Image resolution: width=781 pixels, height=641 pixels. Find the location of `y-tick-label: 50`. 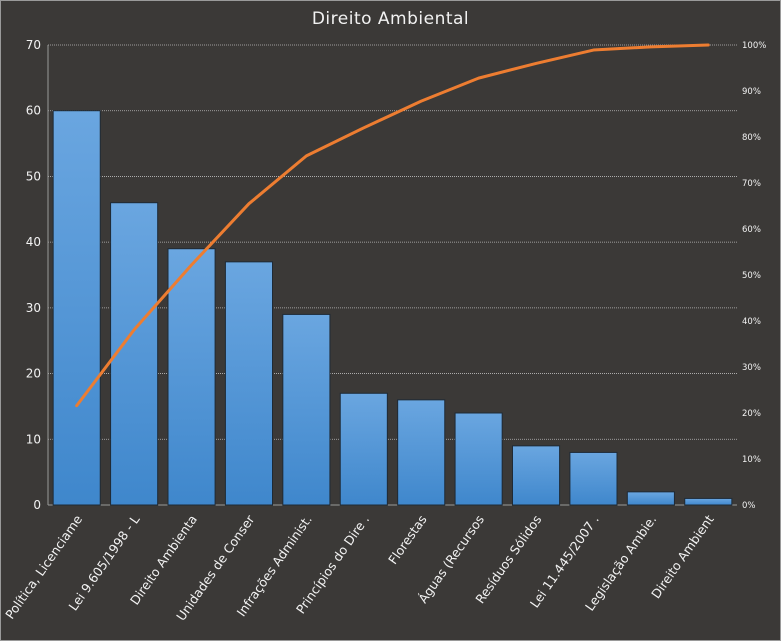

y-tick-label: 50 is located at coordinates (33, 176).